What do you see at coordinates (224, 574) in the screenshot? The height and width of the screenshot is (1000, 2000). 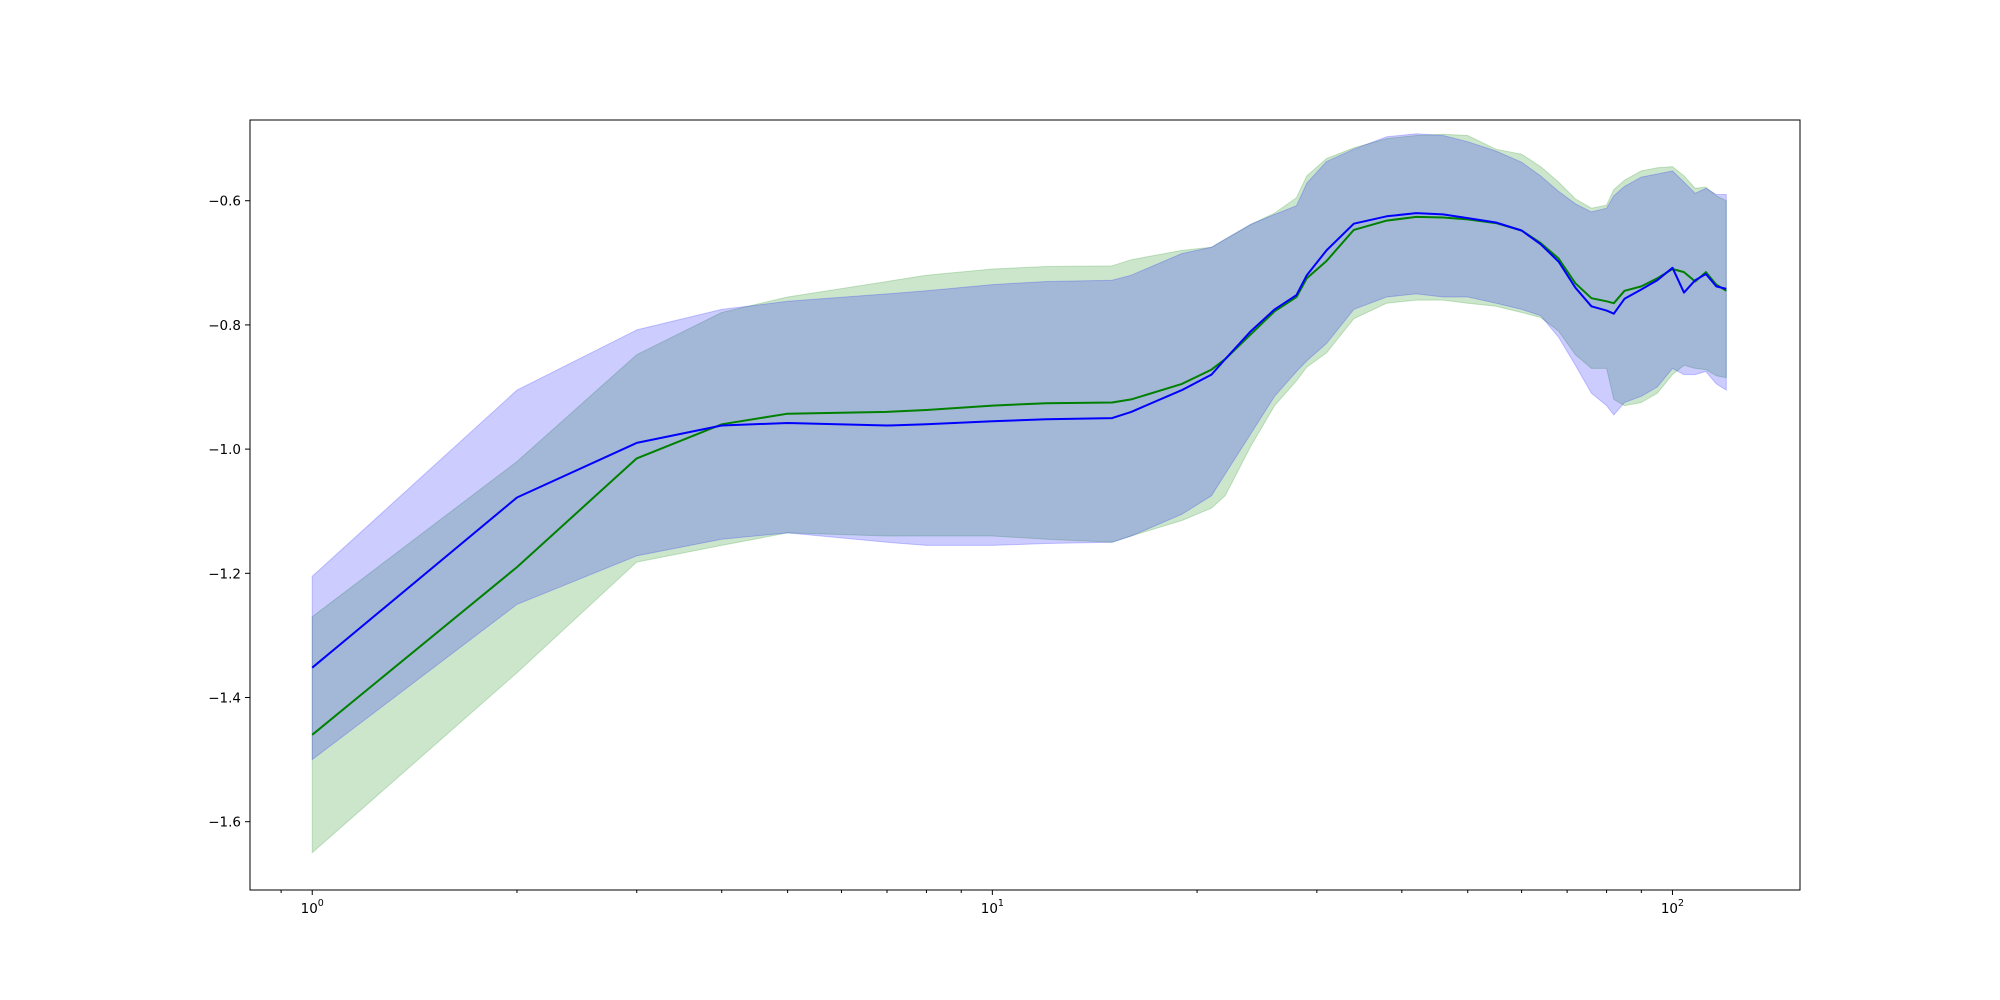 I see `y-tick-label: −1.2` at bounding box center [224, 574].